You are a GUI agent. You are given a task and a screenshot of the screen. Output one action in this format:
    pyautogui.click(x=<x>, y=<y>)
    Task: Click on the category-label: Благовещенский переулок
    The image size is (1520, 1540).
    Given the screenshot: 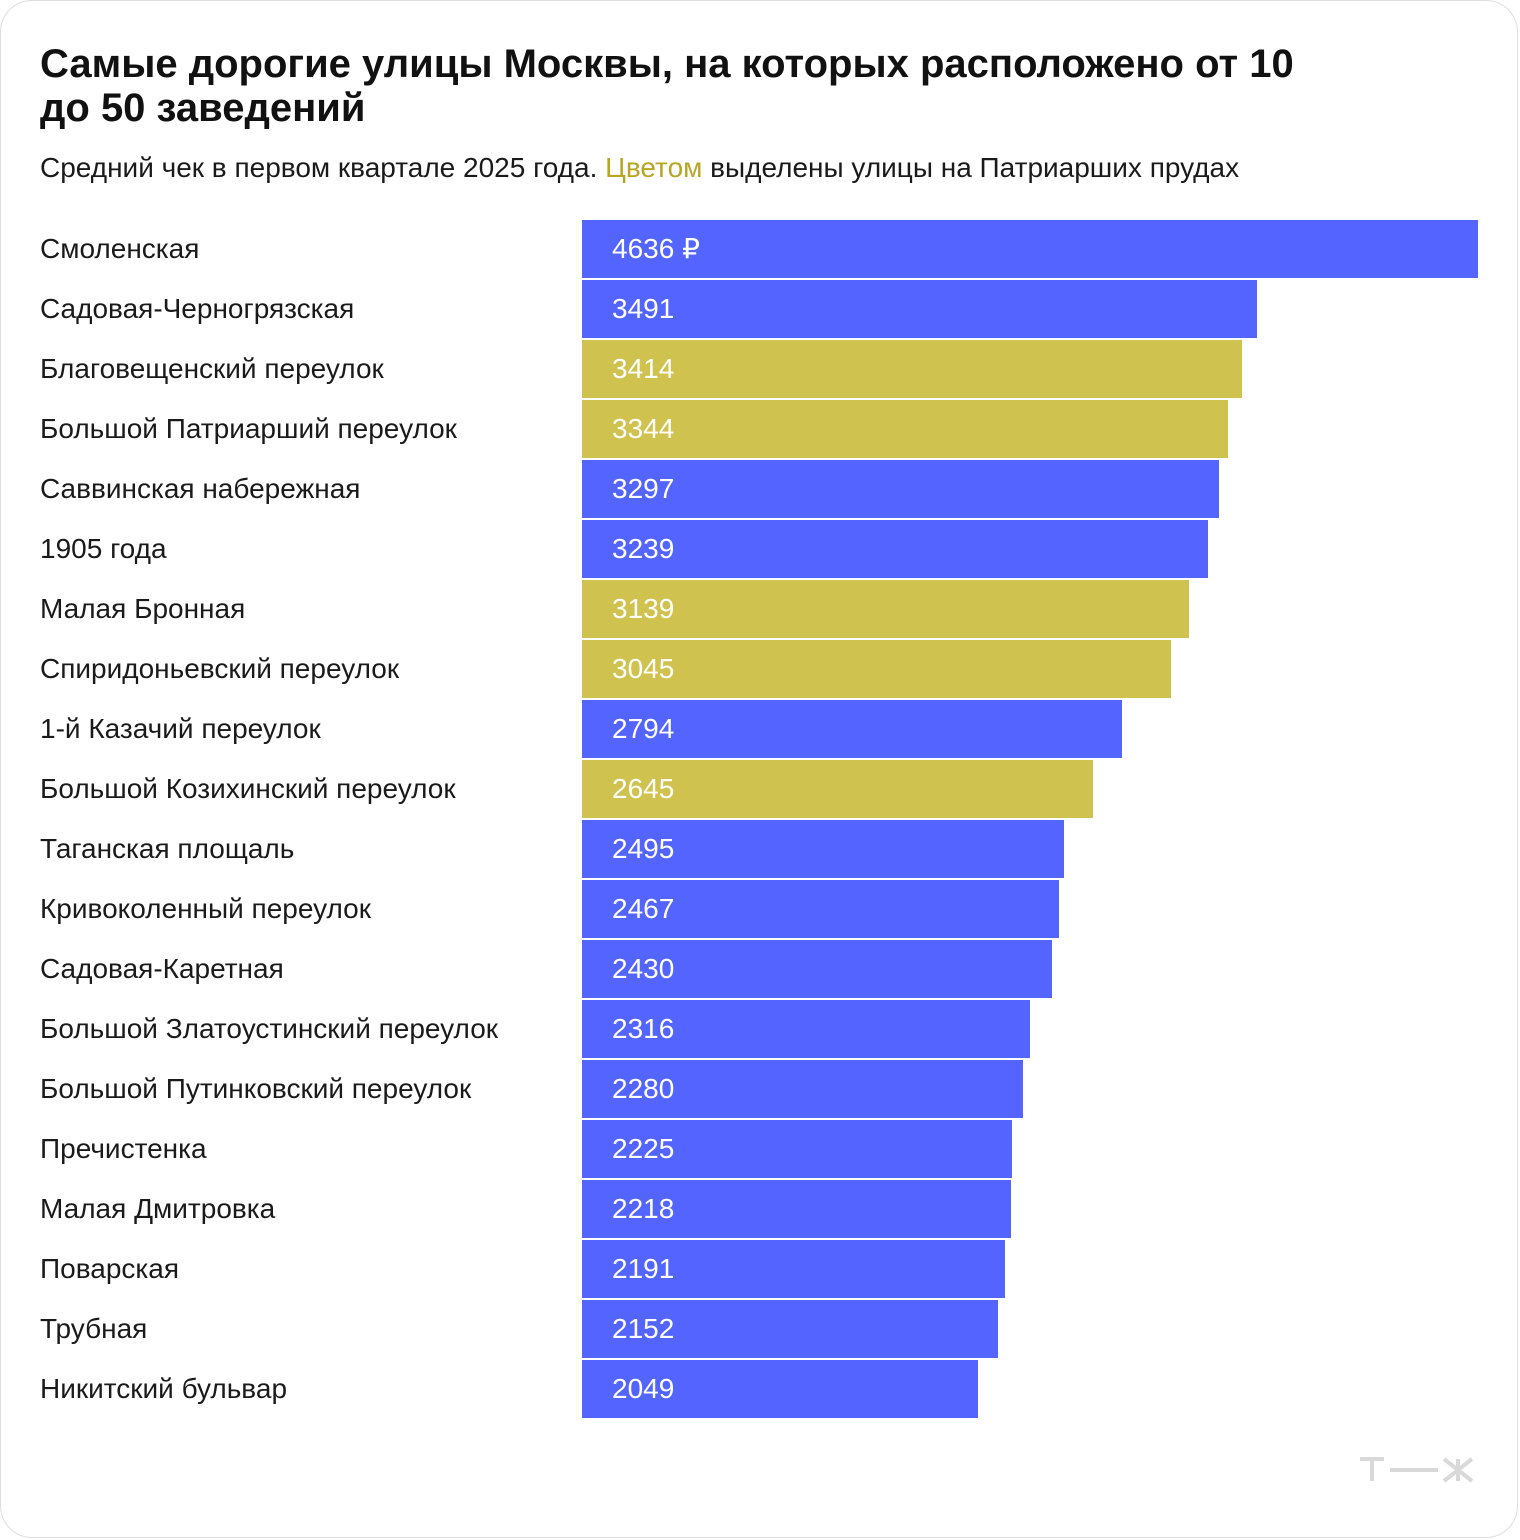 What is the action you would take?
    pyautogui.click(x=212, y=368)
    